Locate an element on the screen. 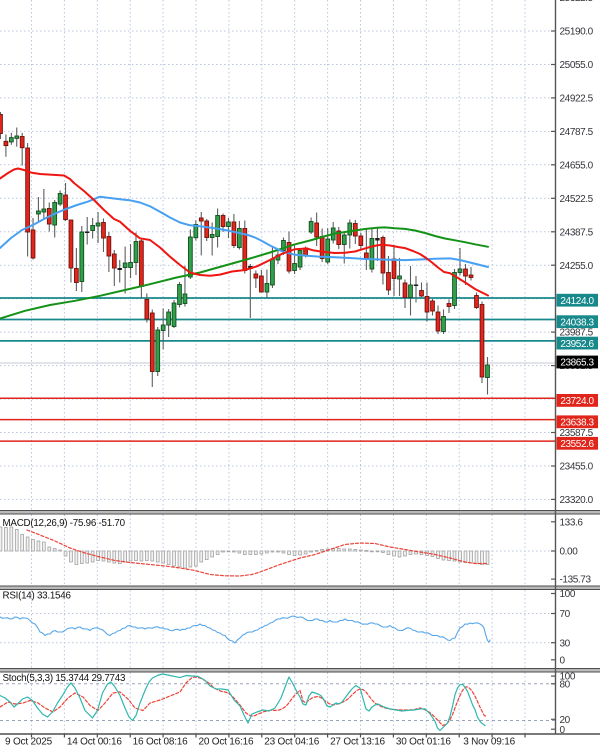  svg-text: 9 Oct 2025 is located at coordinates (29, 742).